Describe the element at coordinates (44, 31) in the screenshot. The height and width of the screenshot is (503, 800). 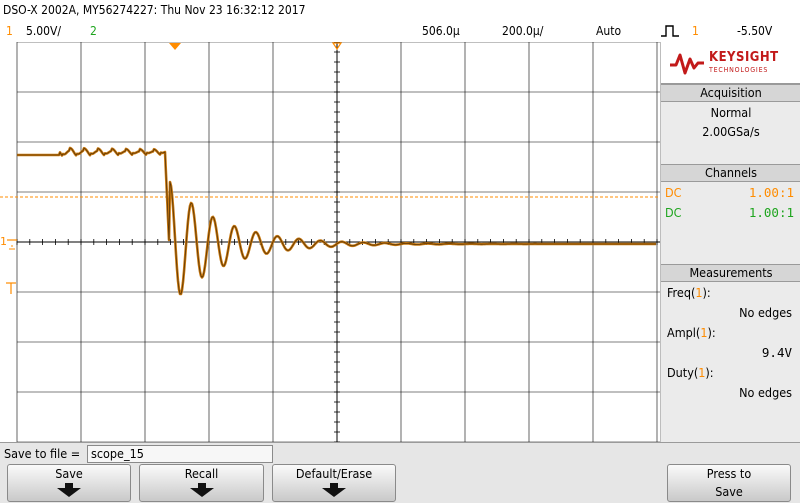
I see `ch1-scale: 5.00V/` at that location.